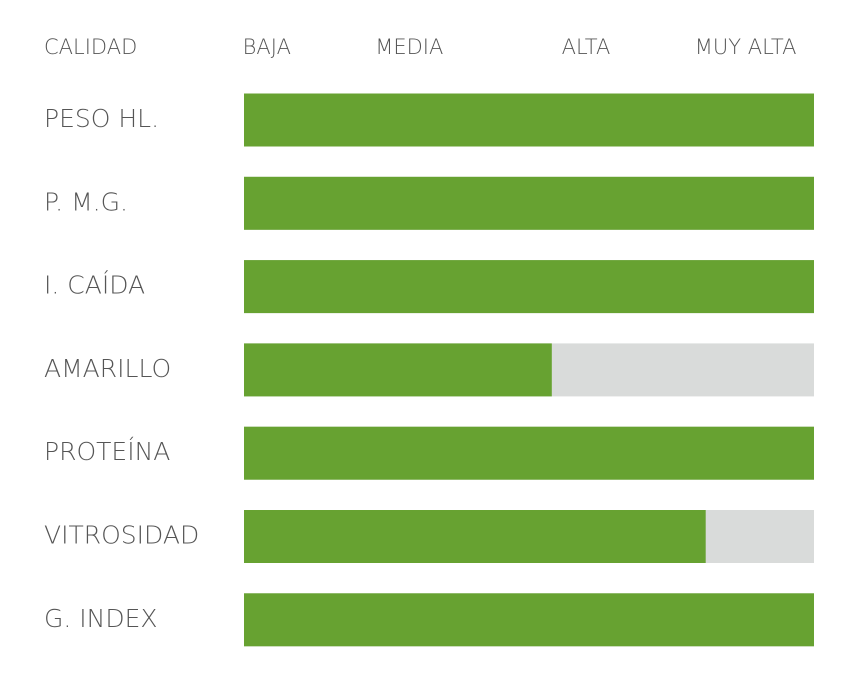 The image size is (858, 684). I want to click on category-label: G. INDEX, so click(101, 618).